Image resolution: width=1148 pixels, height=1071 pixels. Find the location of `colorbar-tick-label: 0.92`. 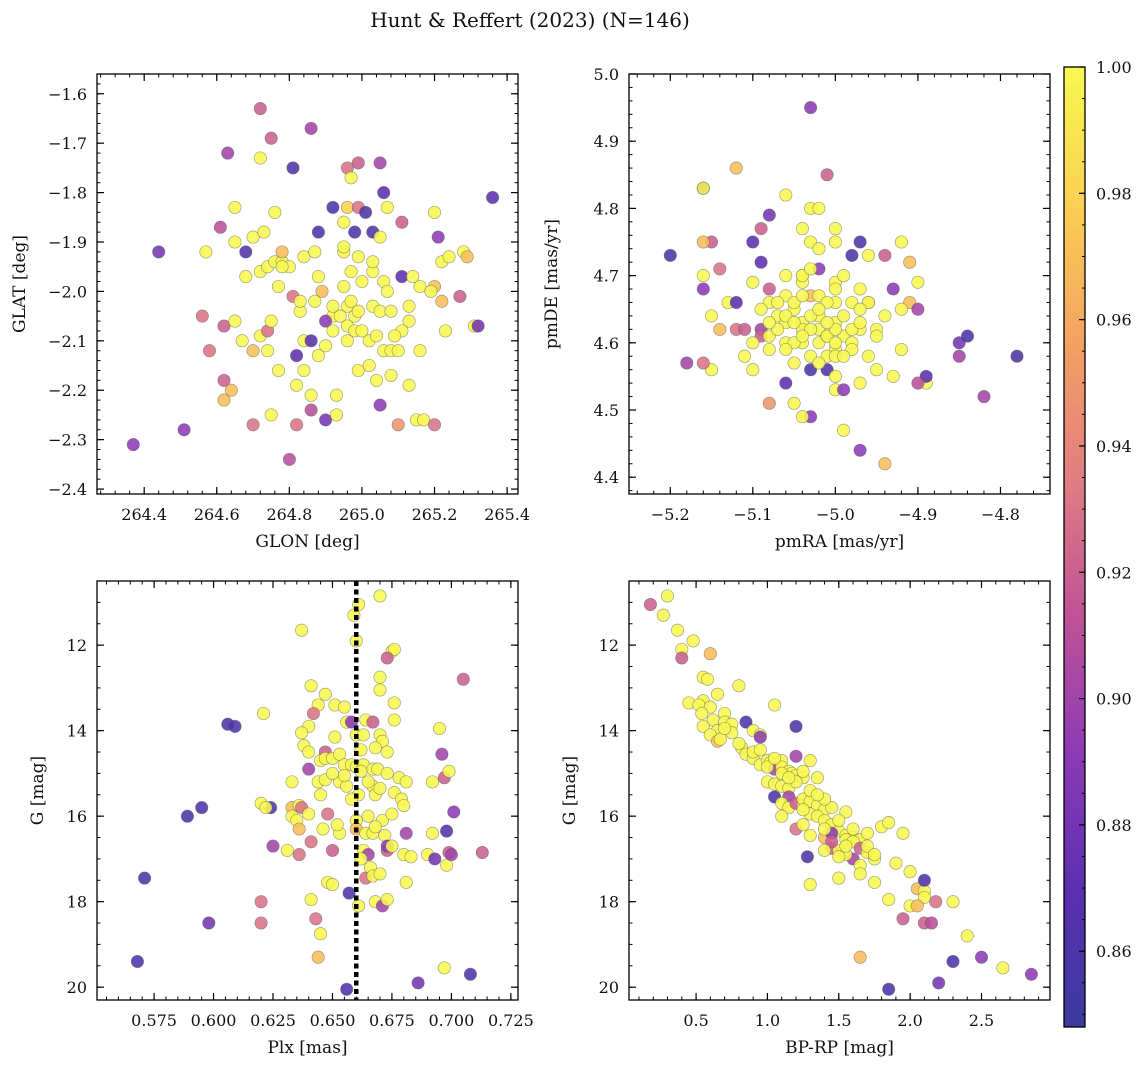

colorbar-tick-label: 0.92 is located at coordinates (1114, 572).